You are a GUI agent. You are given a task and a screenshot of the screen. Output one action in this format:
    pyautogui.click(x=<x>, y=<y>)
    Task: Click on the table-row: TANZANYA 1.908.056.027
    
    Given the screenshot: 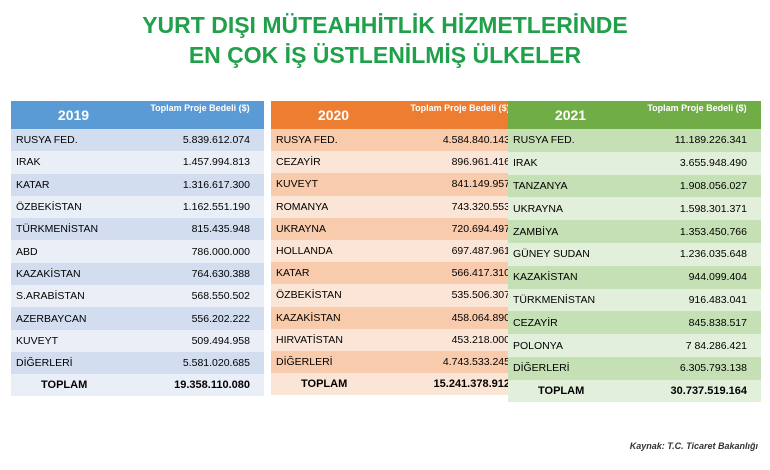 What is the action you would take?
    pyautogui.click(x=634, y=186)
    